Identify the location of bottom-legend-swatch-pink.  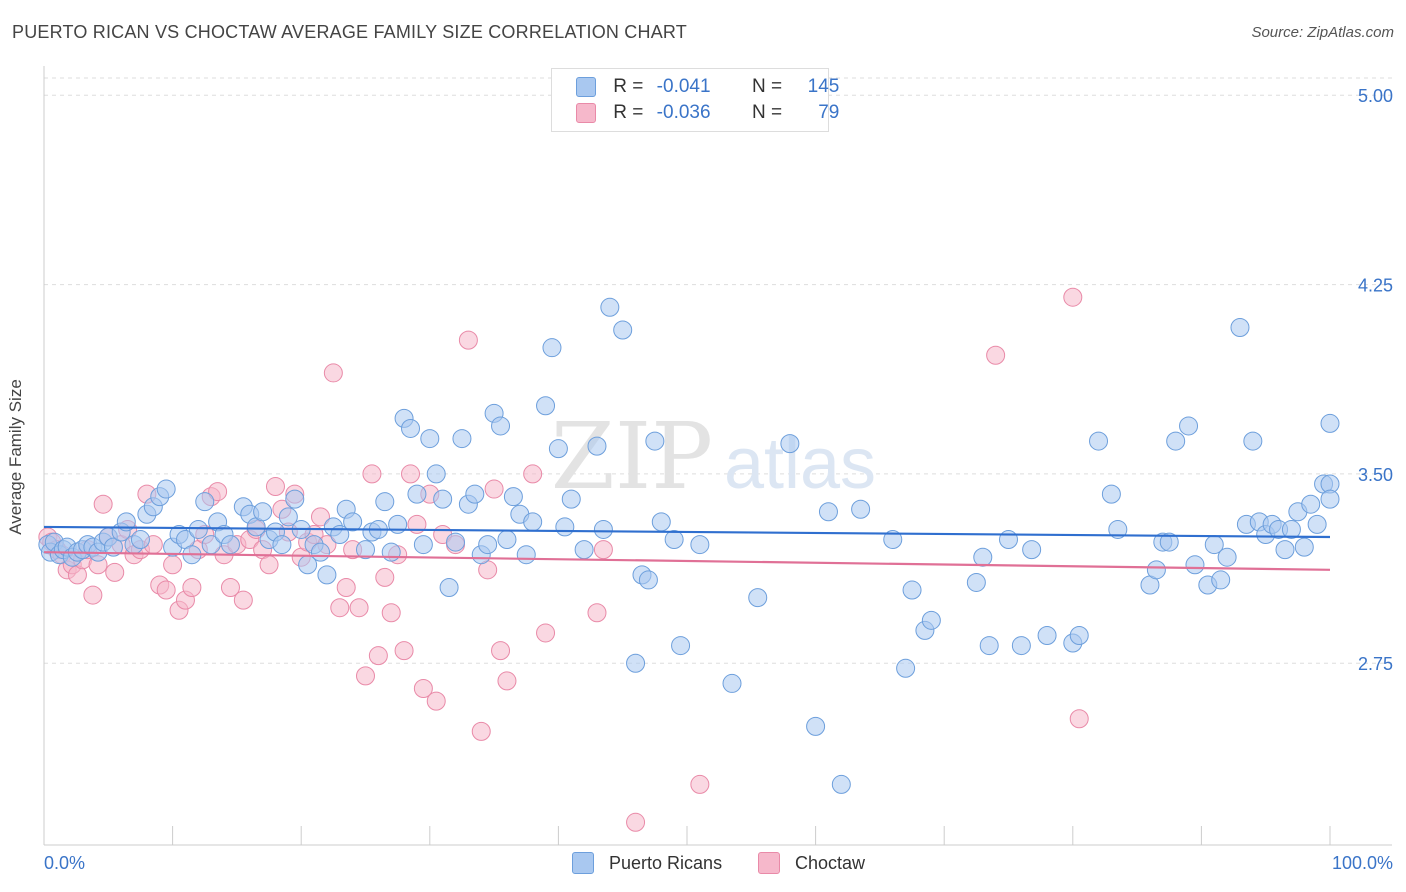
(769, 863).